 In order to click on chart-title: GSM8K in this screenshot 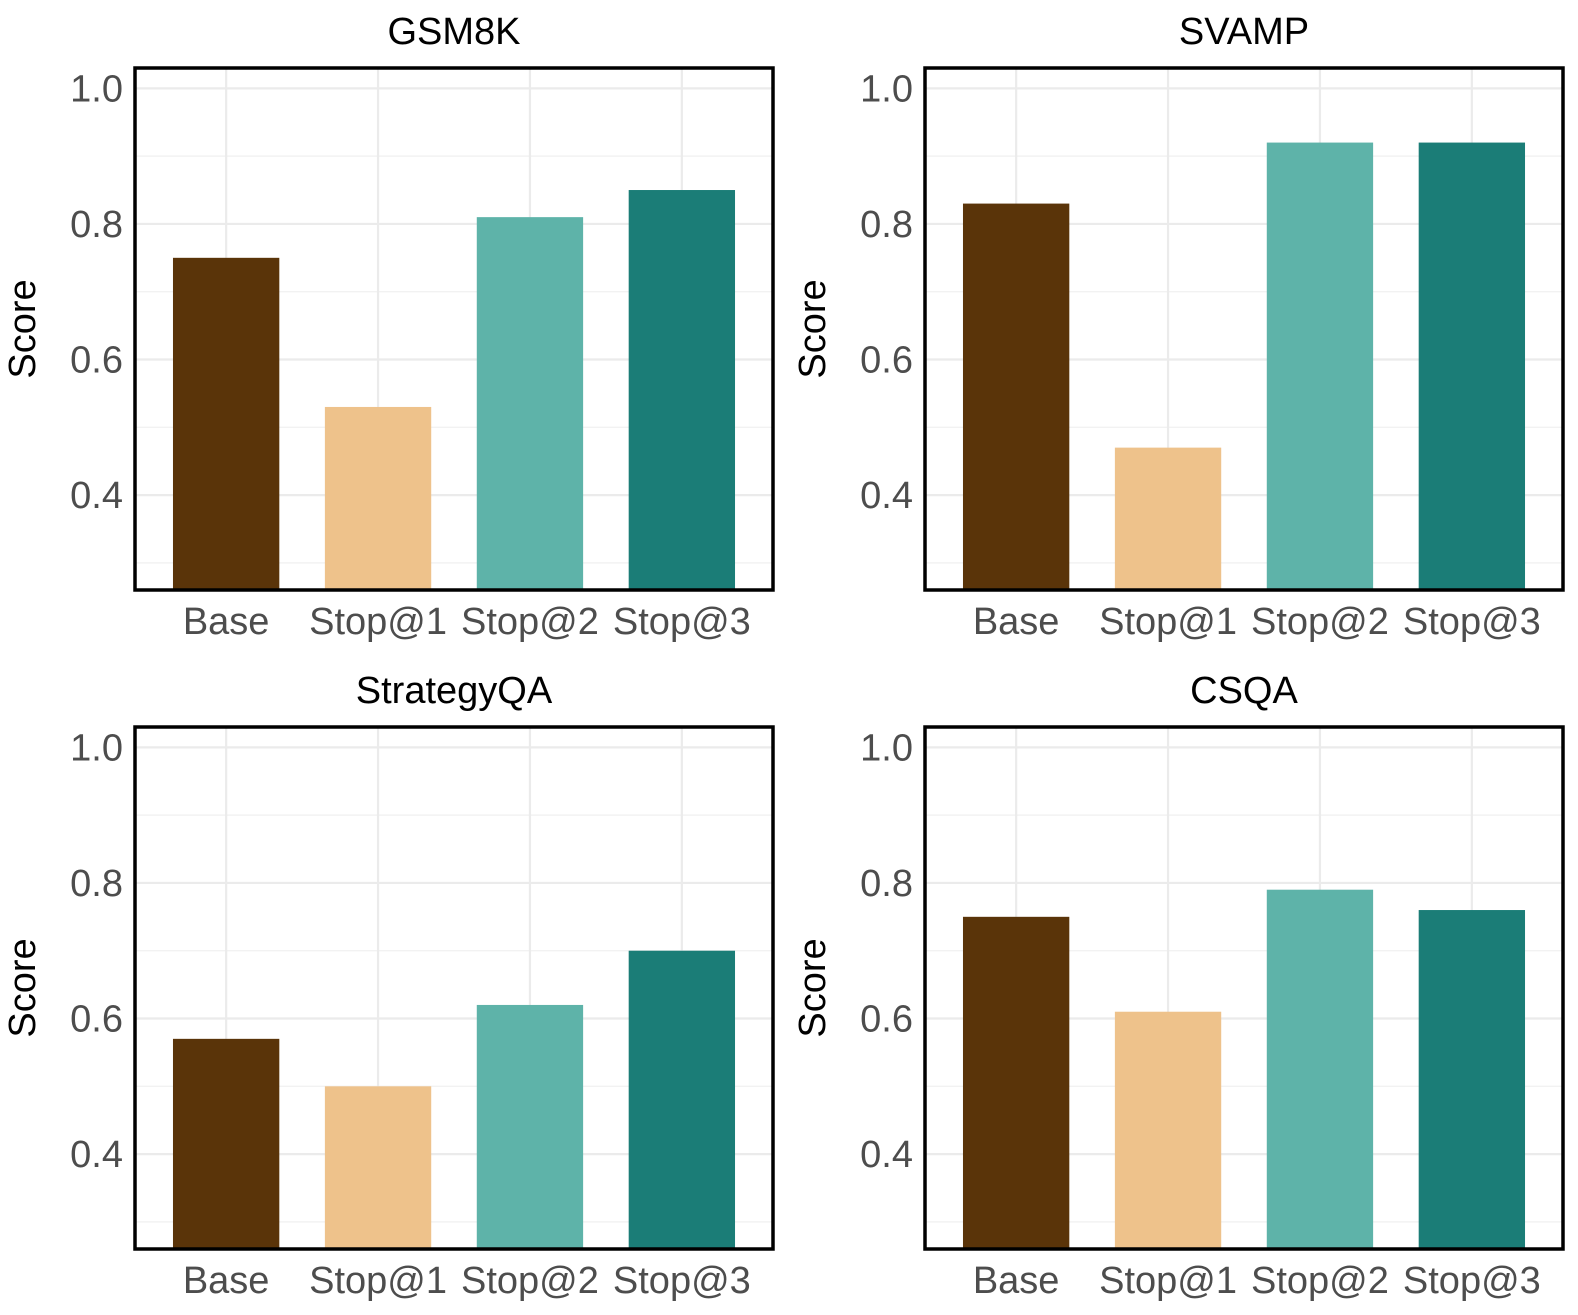, I will do `click(453, 32)`.